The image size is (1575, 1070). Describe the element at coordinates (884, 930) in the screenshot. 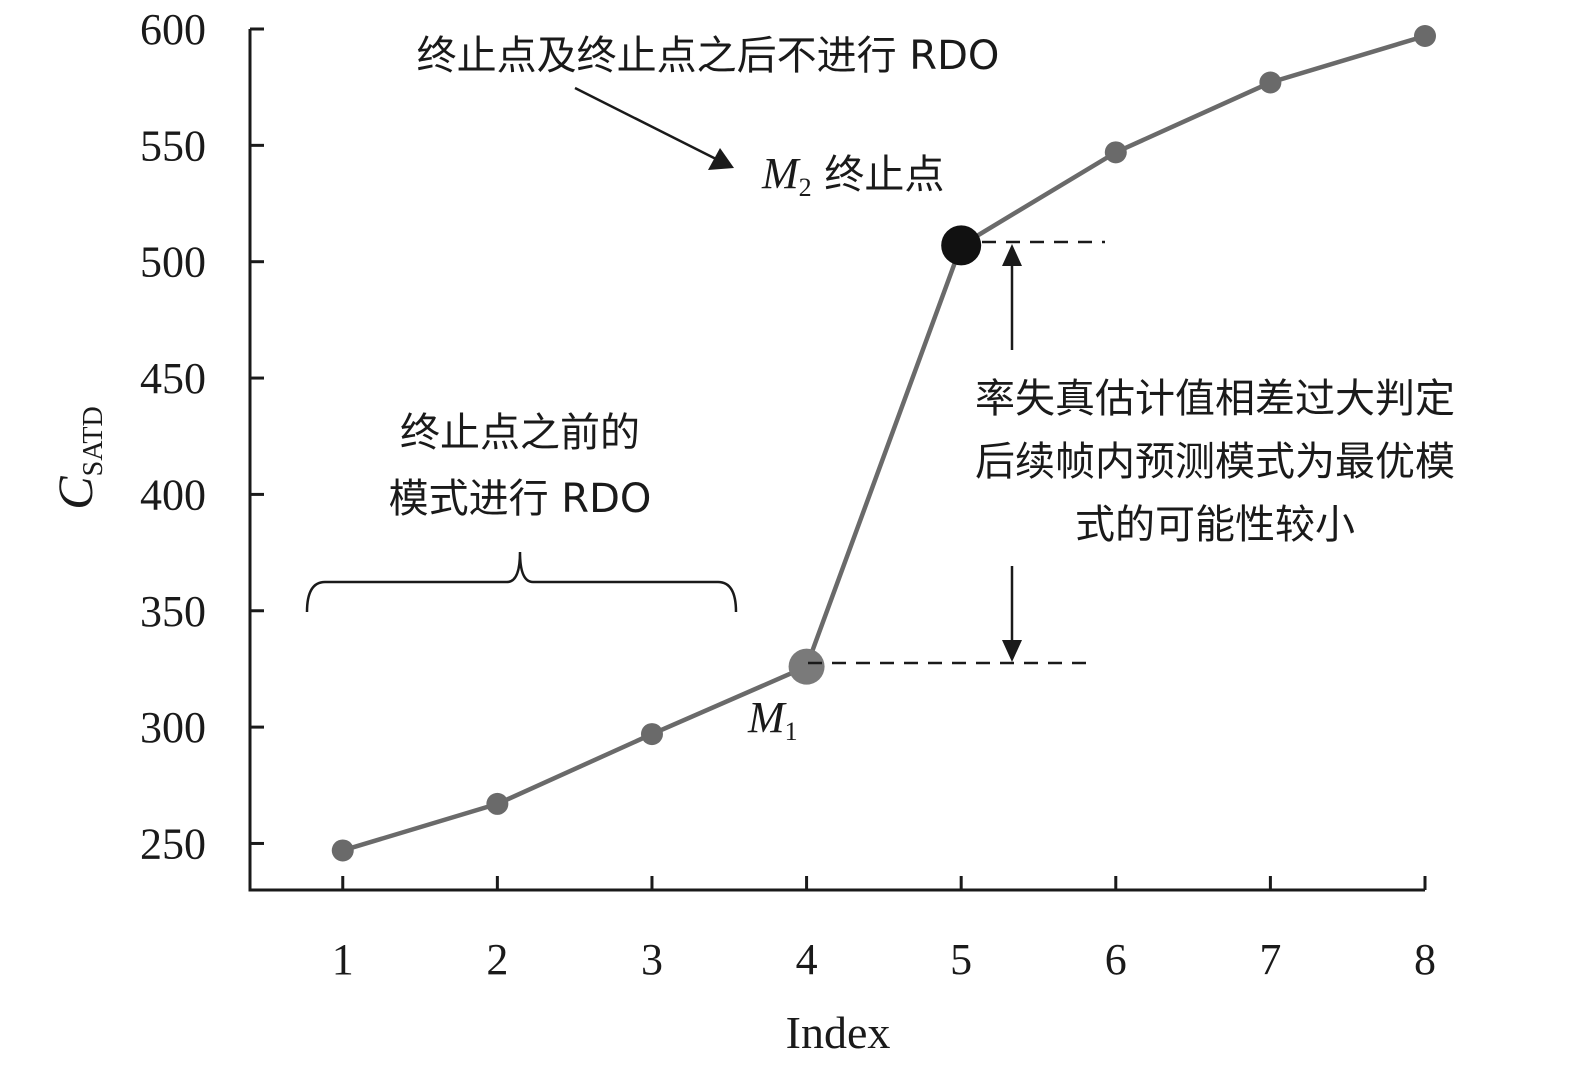

I see `x-axis-ticks: 1 2 3 4 5 6 7 8` at that location.